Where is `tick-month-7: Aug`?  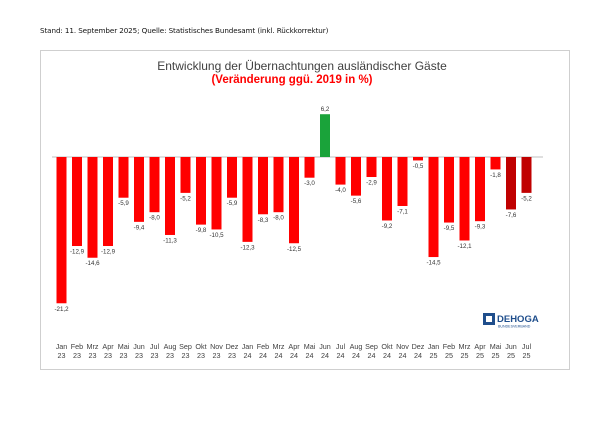
tick-month-7: Aug is located at coordinates (170, 346).